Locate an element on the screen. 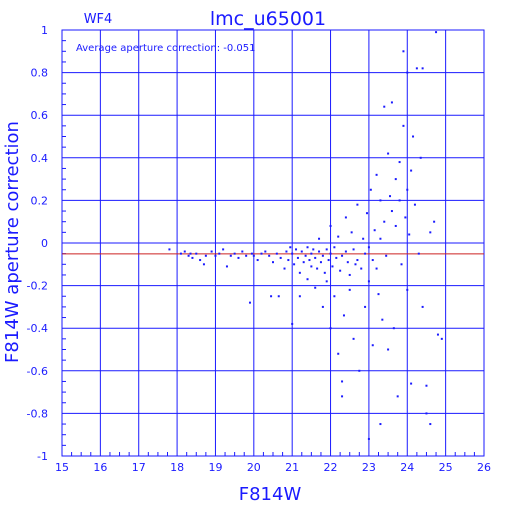  x-tick-labels: 15 16 17 18 19 20 21 22 23 24 25 26 is located at coordinates (273, 467).